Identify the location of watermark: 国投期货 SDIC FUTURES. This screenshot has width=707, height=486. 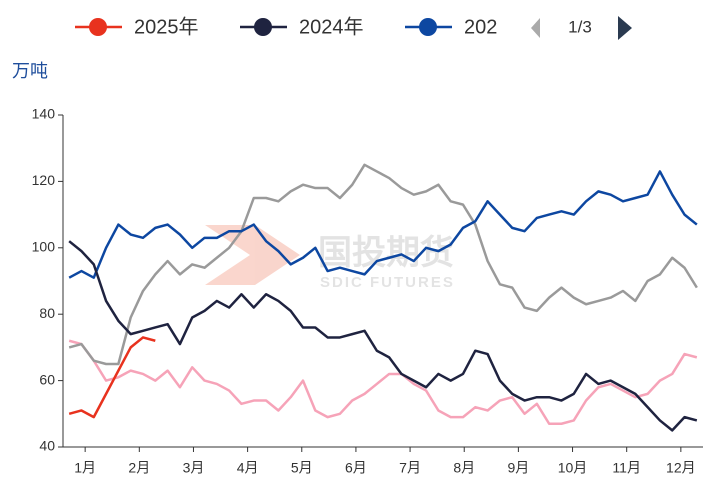
(330, 258).